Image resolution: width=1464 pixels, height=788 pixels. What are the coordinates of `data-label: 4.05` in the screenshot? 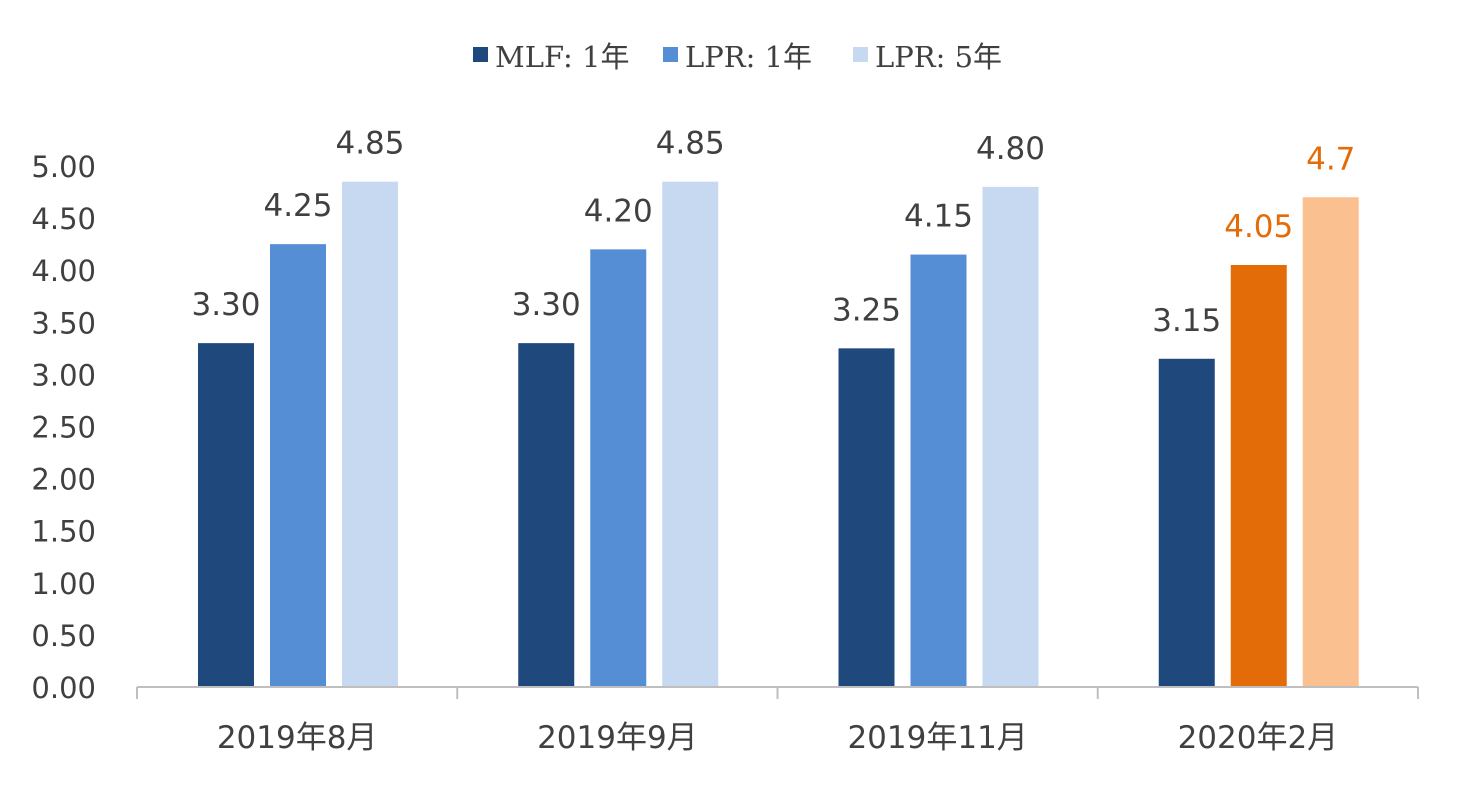 It's located at (1258, 227).